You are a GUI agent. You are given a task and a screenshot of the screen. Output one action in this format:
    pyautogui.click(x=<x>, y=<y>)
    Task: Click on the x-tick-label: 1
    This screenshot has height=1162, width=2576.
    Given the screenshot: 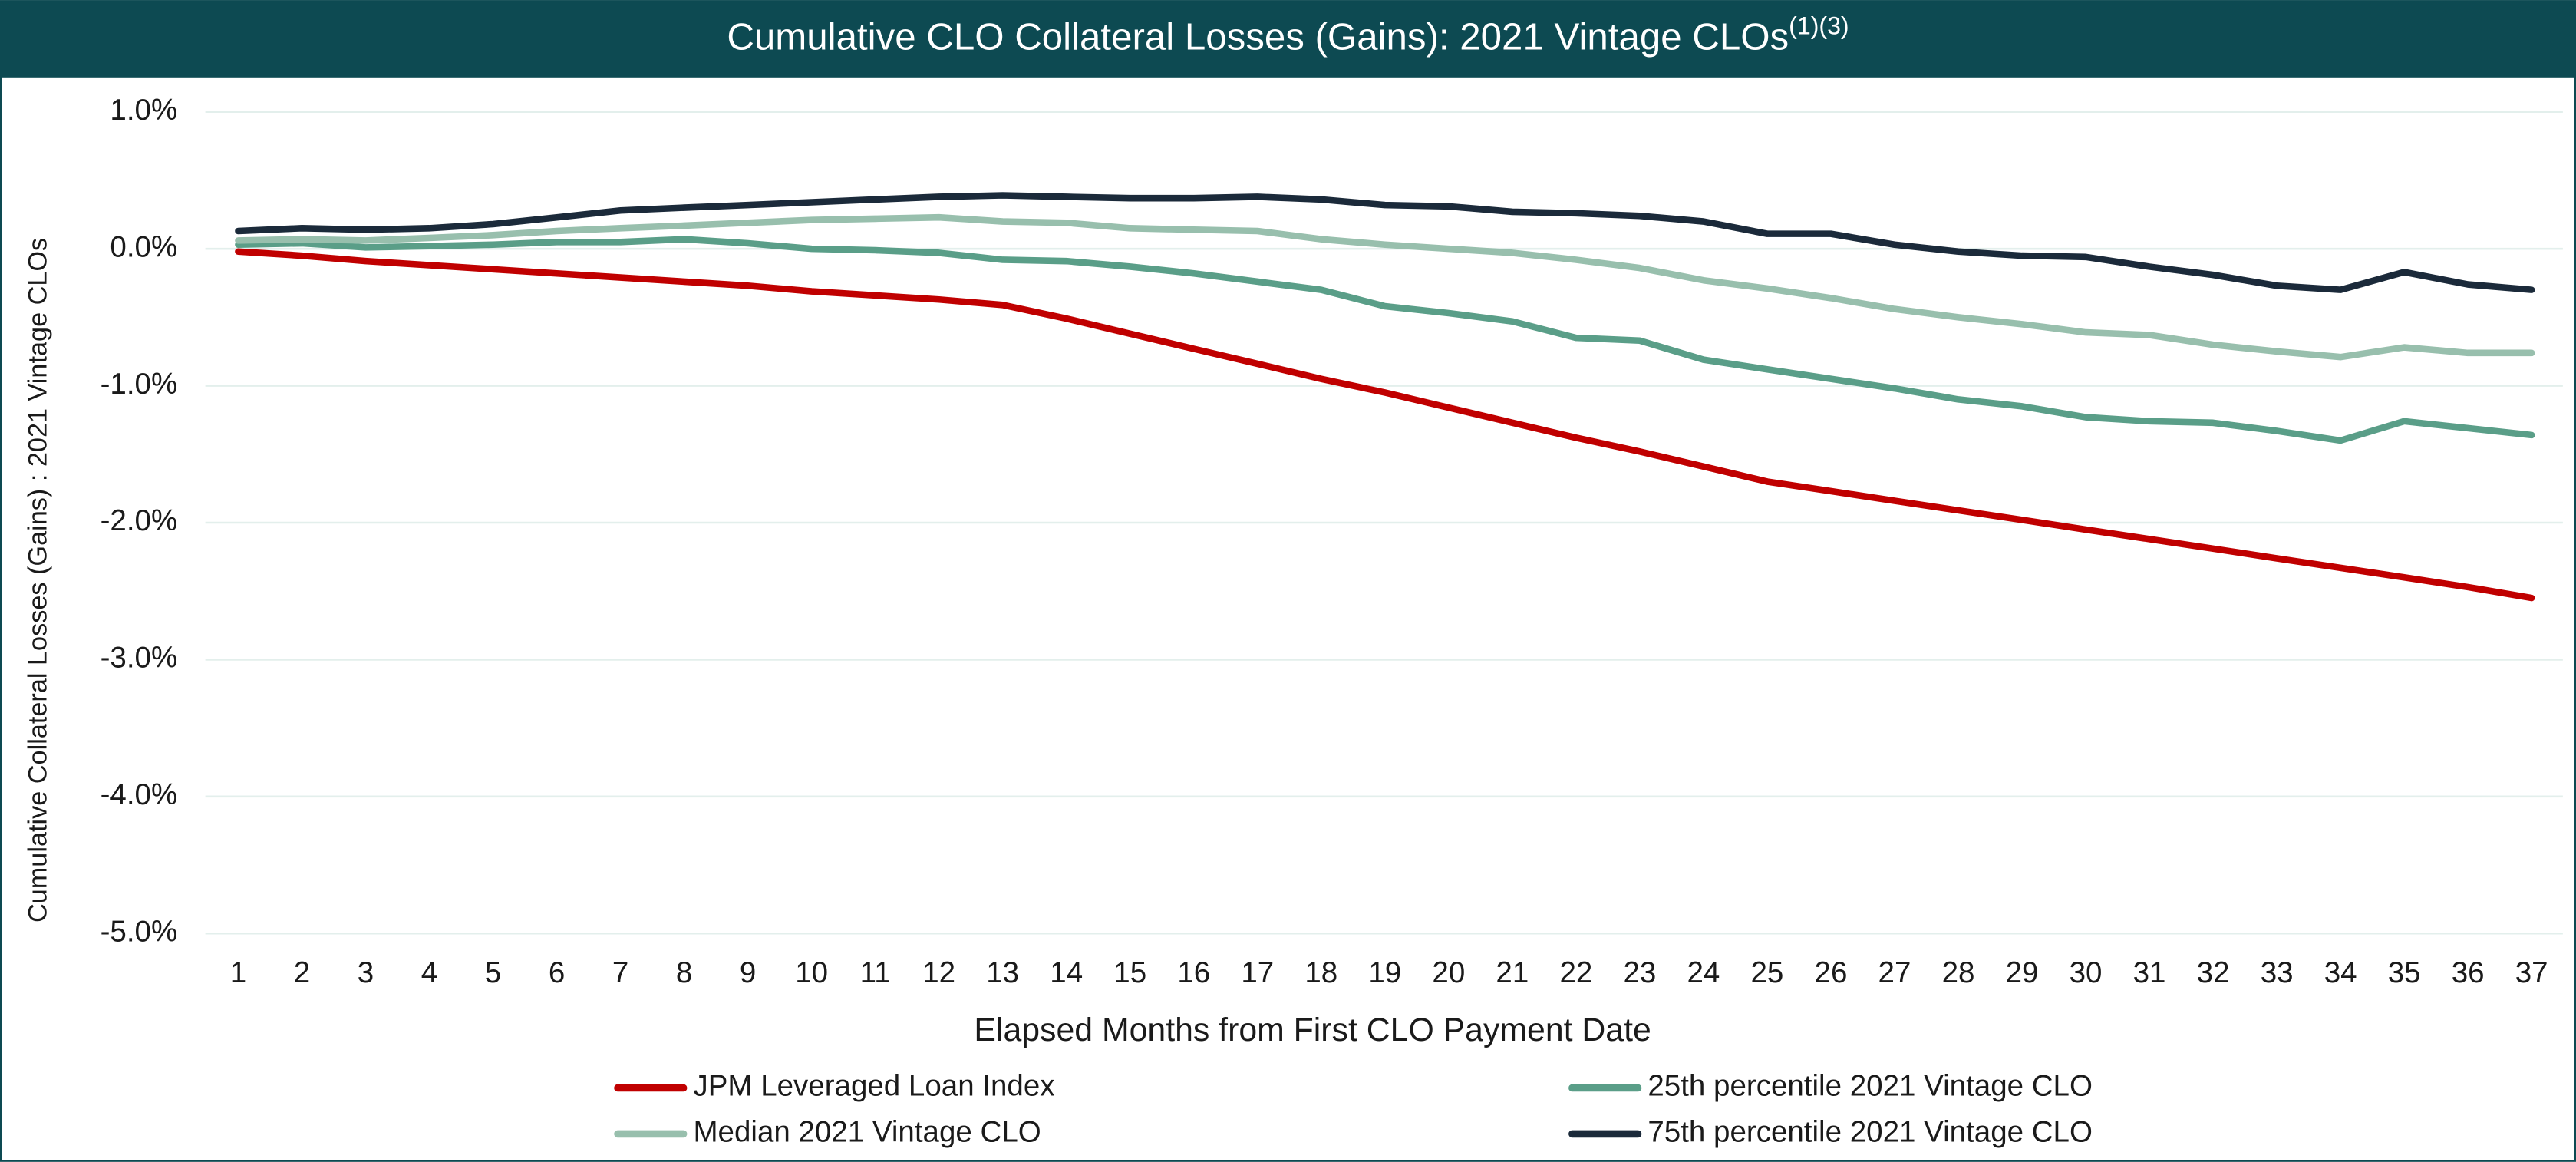 What is the action you would take?
    pyautogui.click(x=238, y=972)
    